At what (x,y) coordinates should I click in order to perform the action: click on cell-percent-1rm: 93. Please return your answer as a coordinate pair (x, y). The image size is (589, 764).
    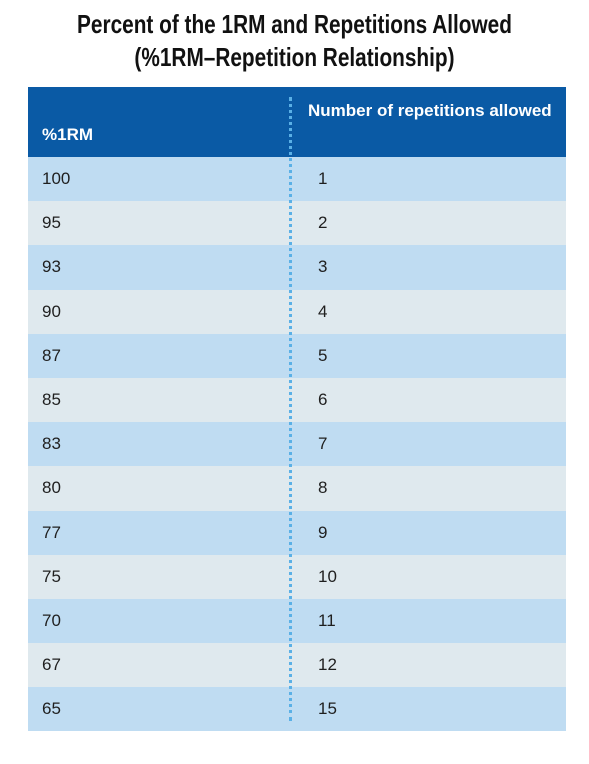
    Looking at the image, I should click on (51, 267).